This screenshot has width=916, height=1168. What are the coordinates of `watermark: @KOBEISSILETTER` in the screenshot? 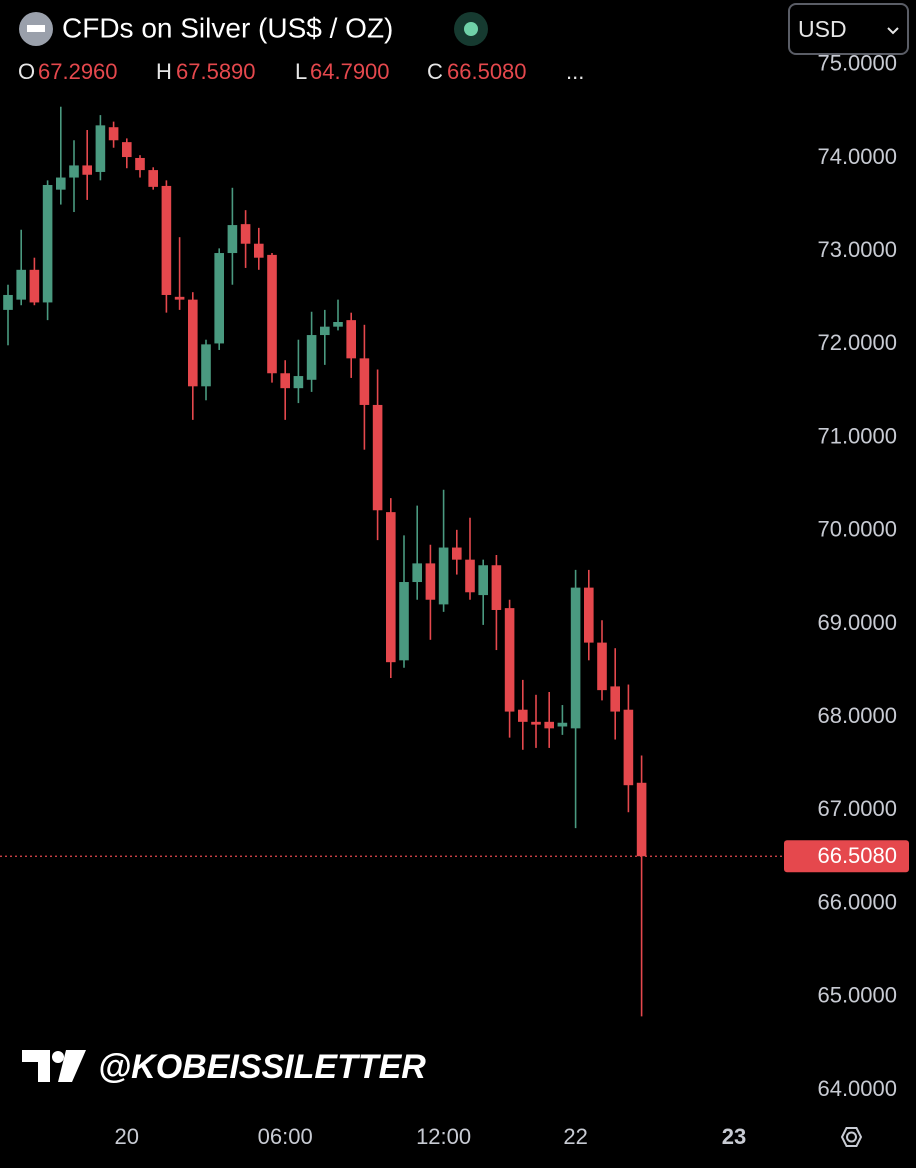 It's located at (262, 1067).